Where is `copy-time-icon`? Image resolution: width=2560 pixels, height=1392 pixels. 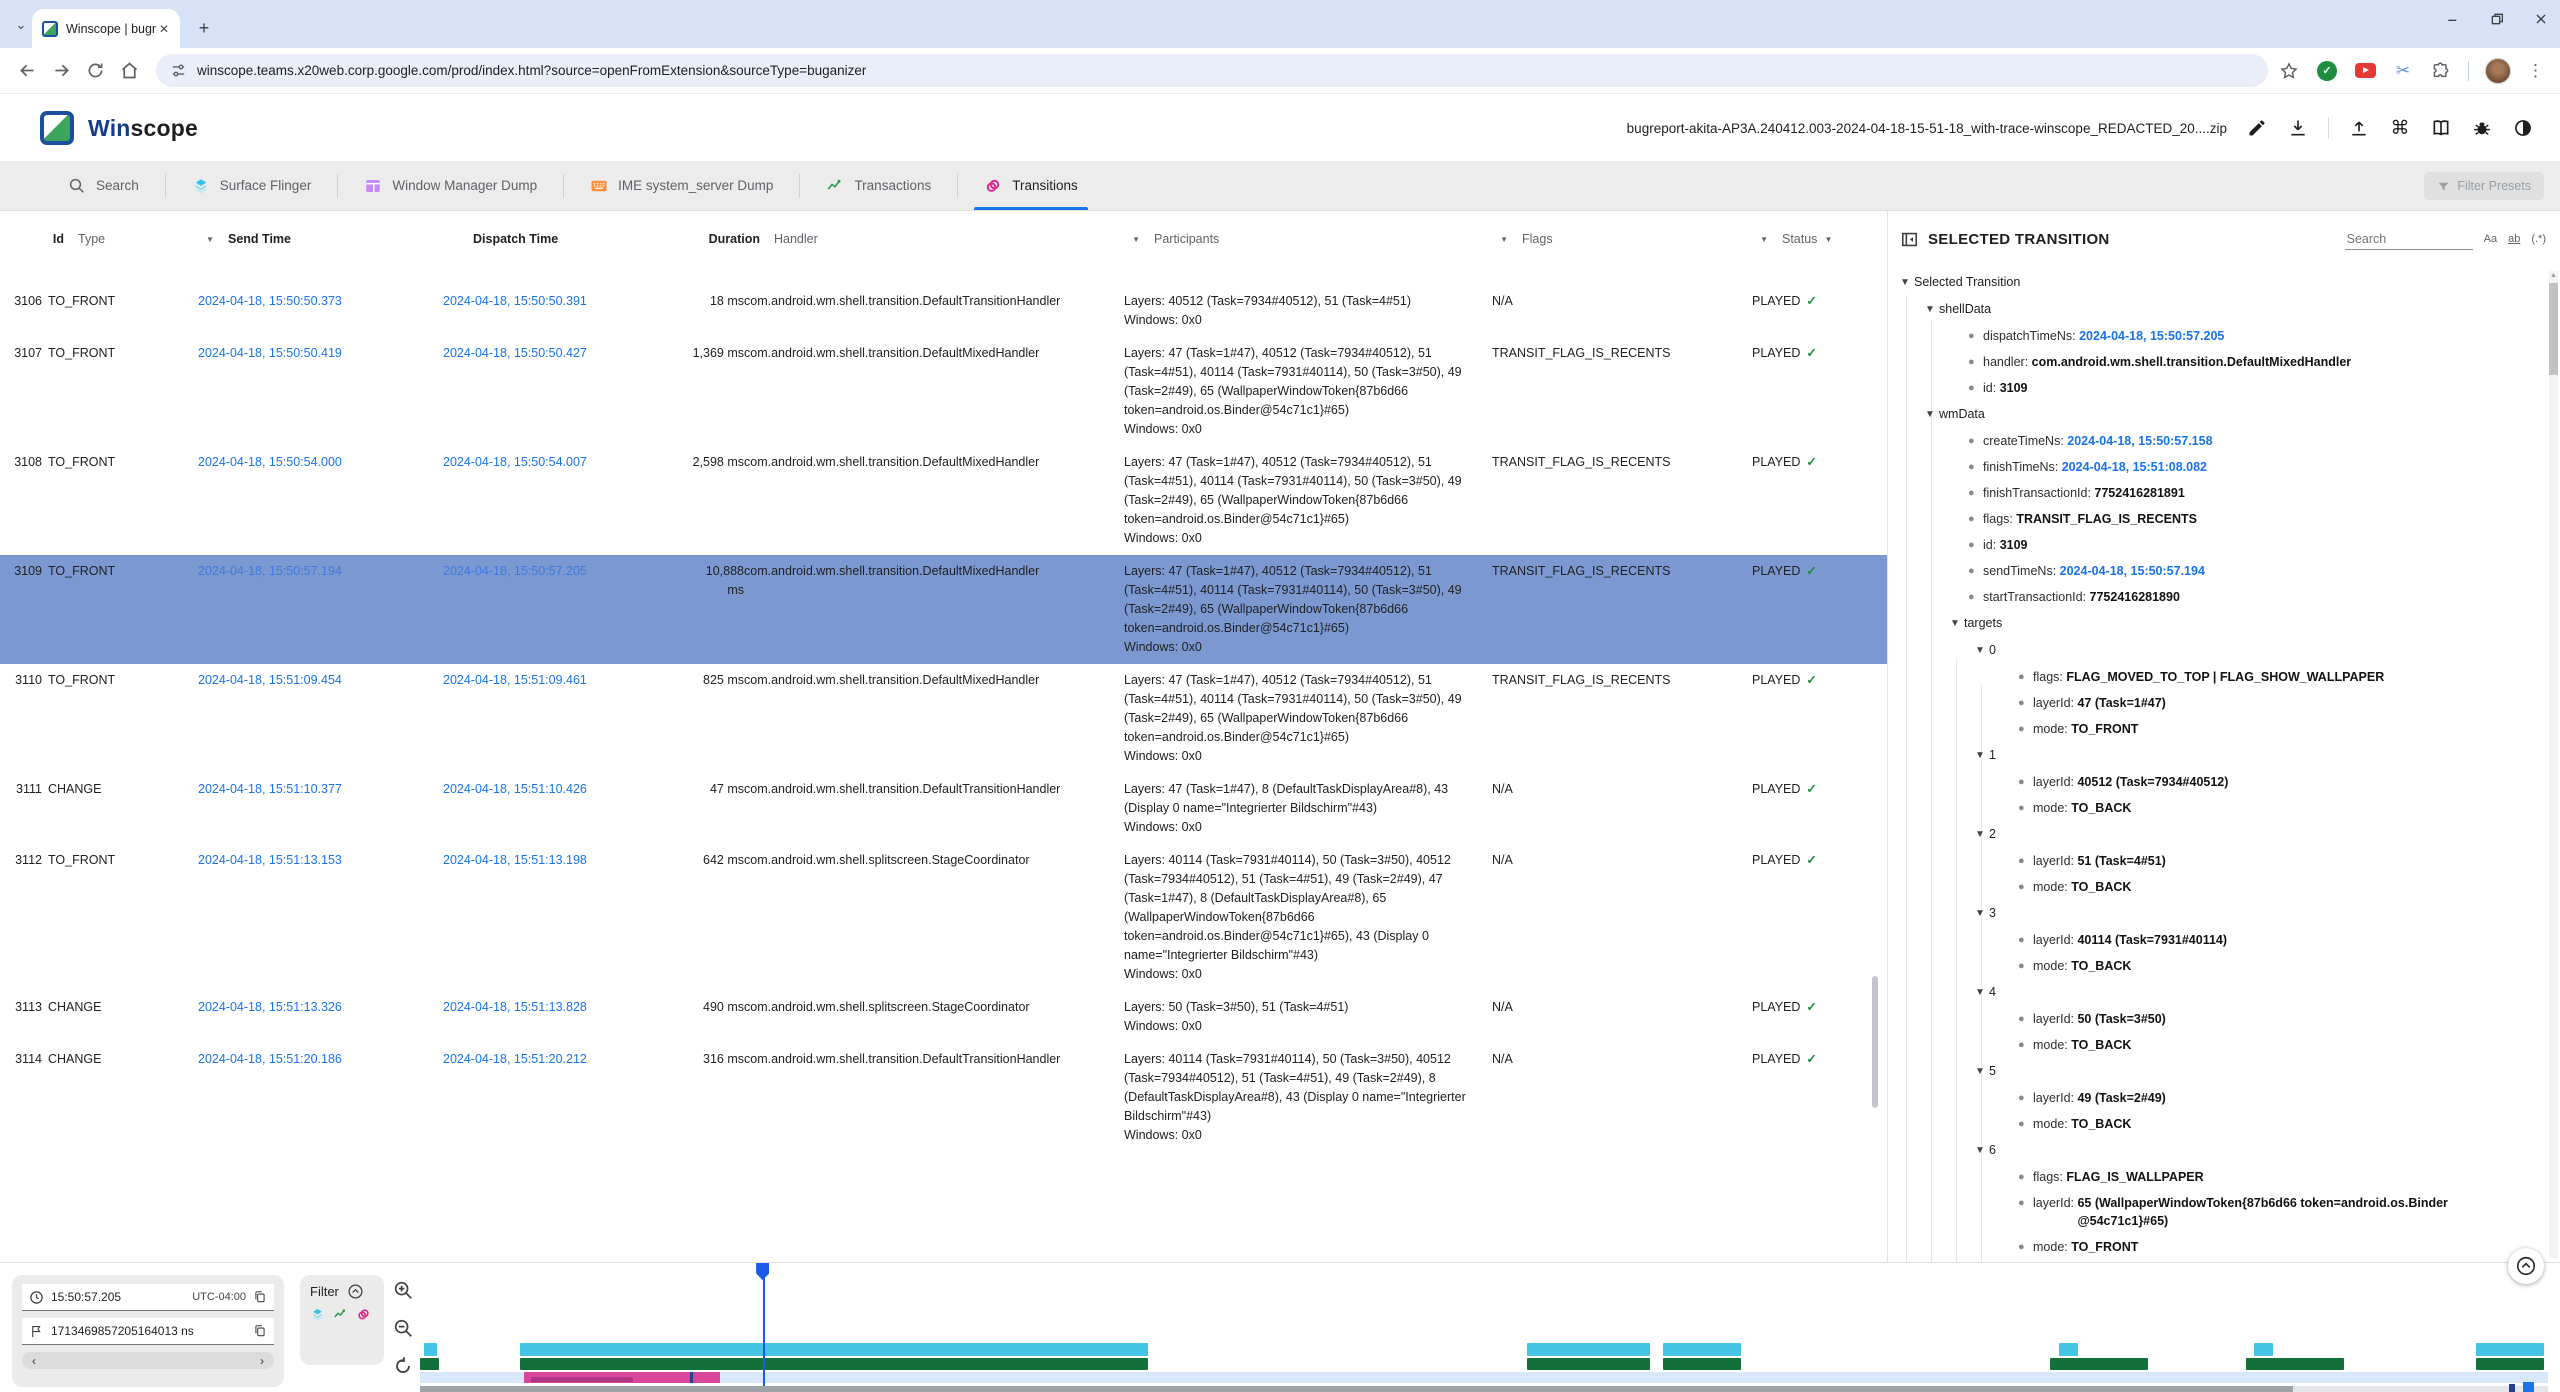
copy-time-icon is located at coordinates (260, 1297).